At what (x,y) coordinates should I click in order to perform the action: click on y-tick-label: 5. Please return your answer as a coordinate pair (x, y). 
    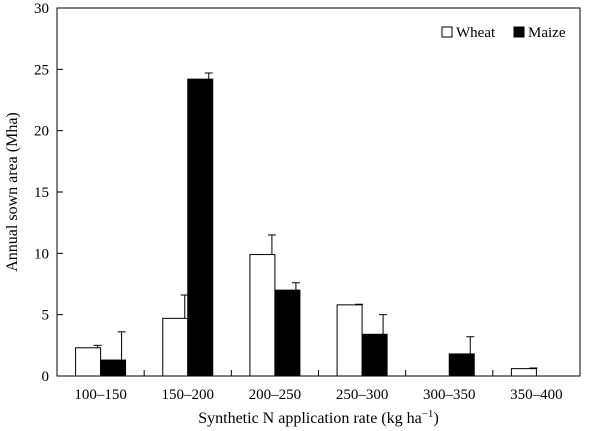
    Looking at the image, I should click on (46, 316).